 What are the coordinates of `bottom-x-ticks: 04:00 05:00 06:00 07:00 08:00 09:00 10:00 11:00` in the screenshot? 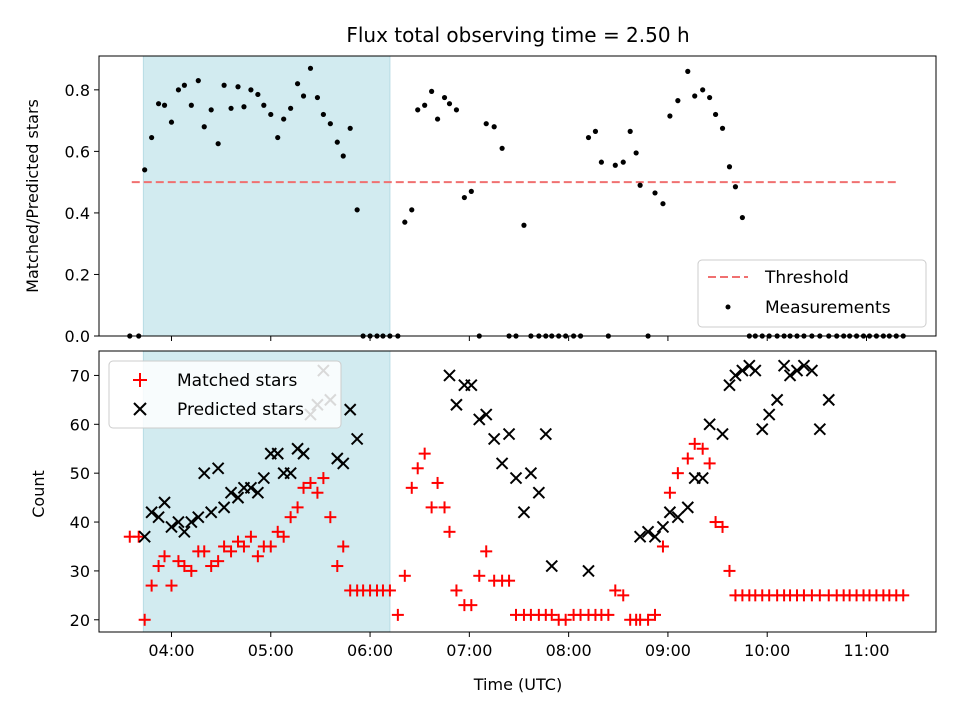 It's located at (519, 646).